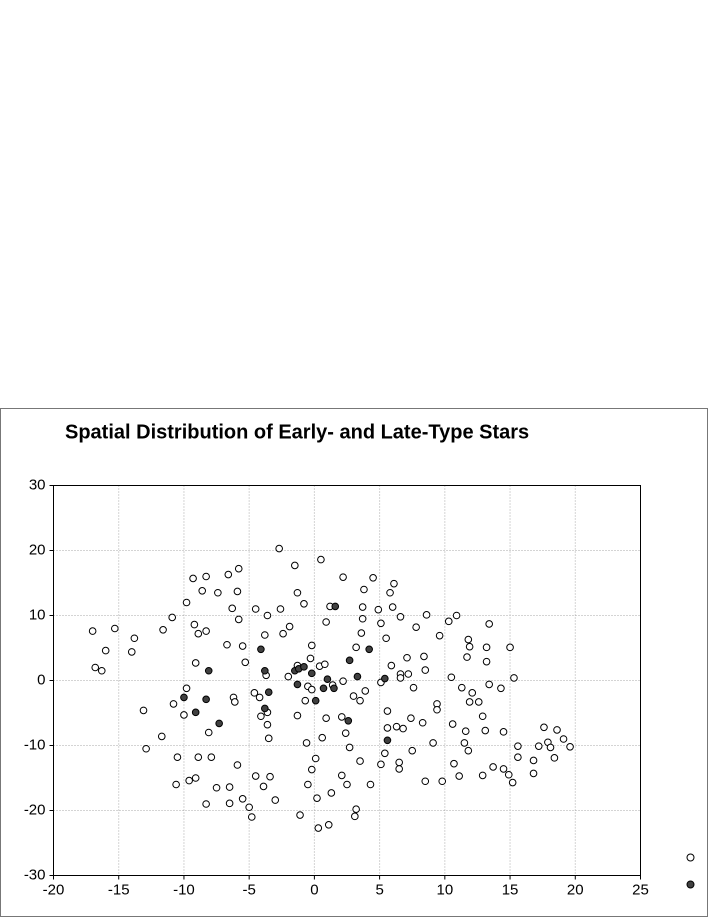 This screenshot has height=917, width=708. What do you see at coordinates (37, 614) in the screenshot?
I see `y-tick-label: 10` at bounding box center [37, 614].